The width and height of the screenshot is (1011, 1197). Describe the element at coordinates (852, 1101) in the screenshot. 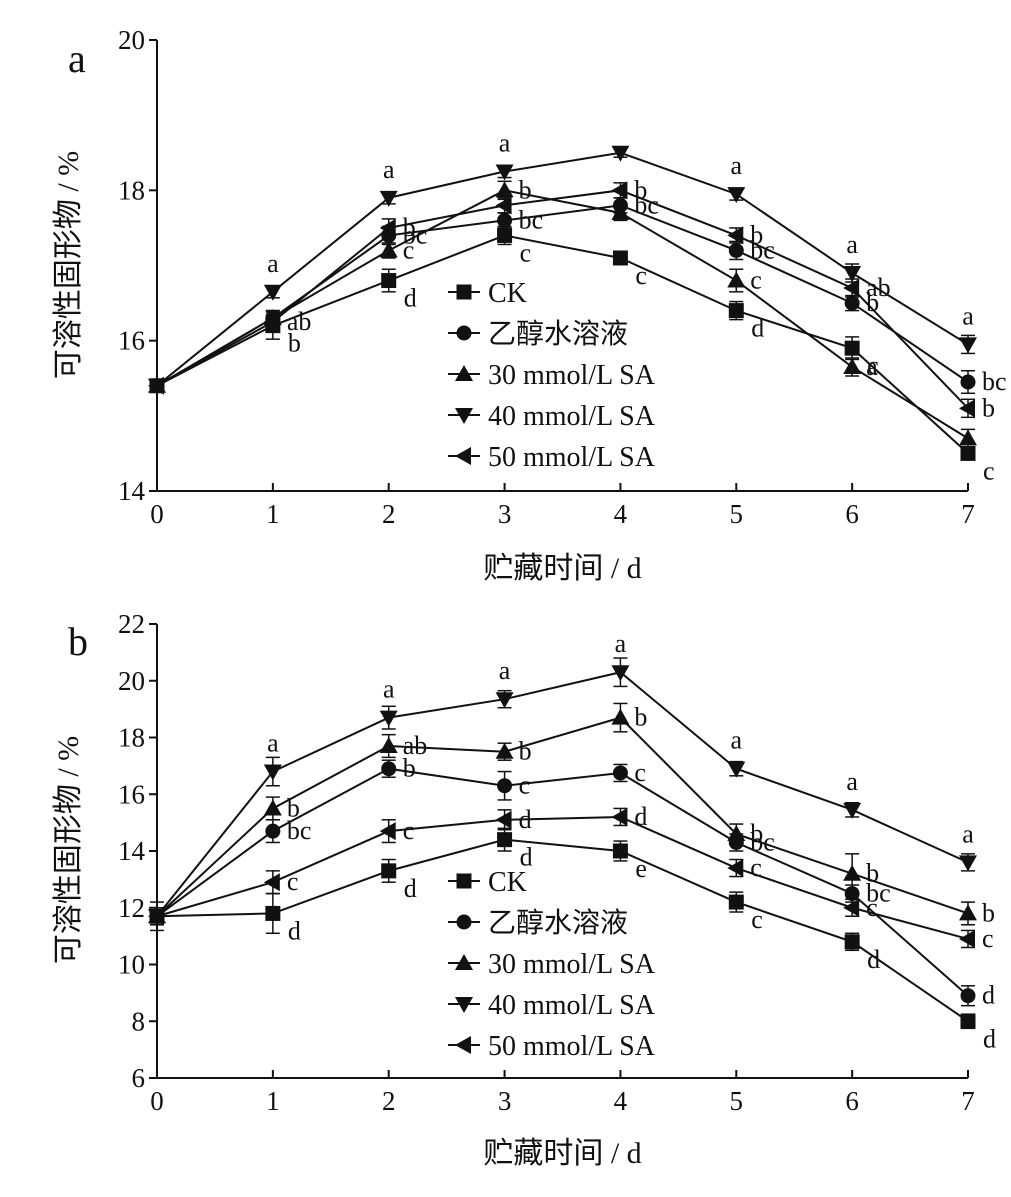

I see `x-tick-label: 6` at that location.